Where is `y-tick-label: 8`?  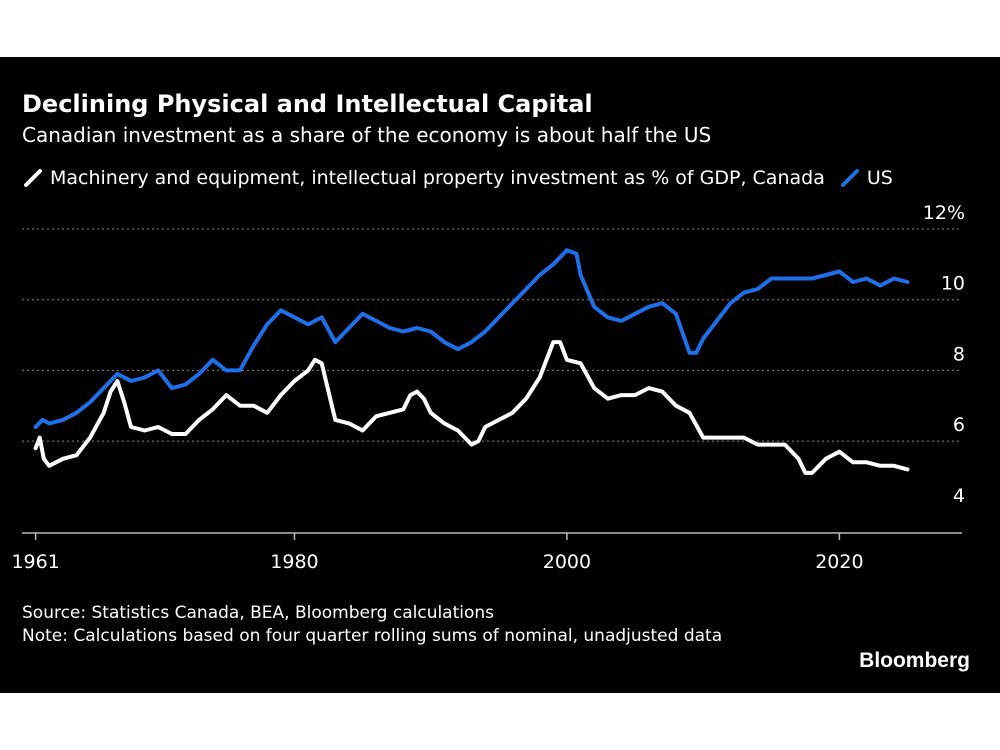
y-tick-label: 8 is located at coordinates (959, 354).